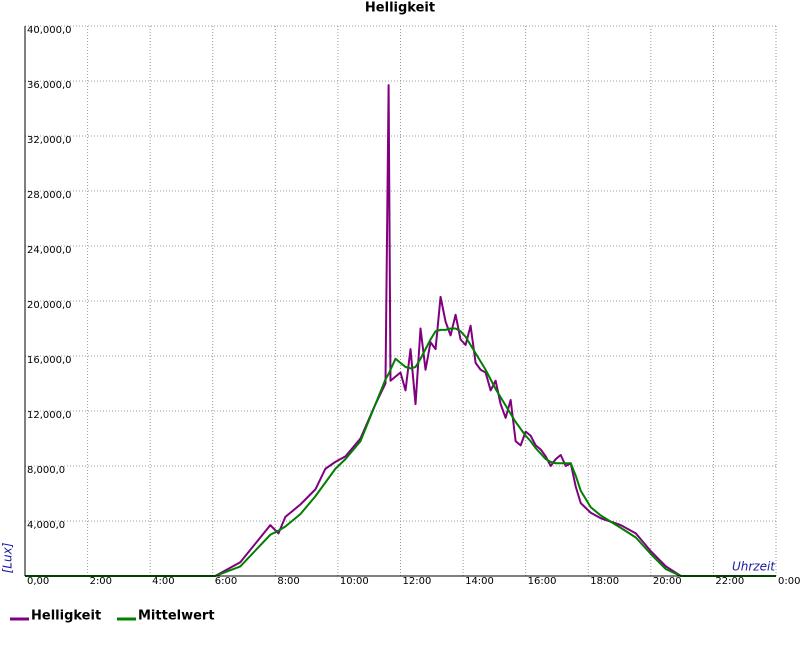  What do you see at coordinates (479, 581) in the screenshot?
I see `x-tick-label: 14:00` at bounding box center [479, 581].